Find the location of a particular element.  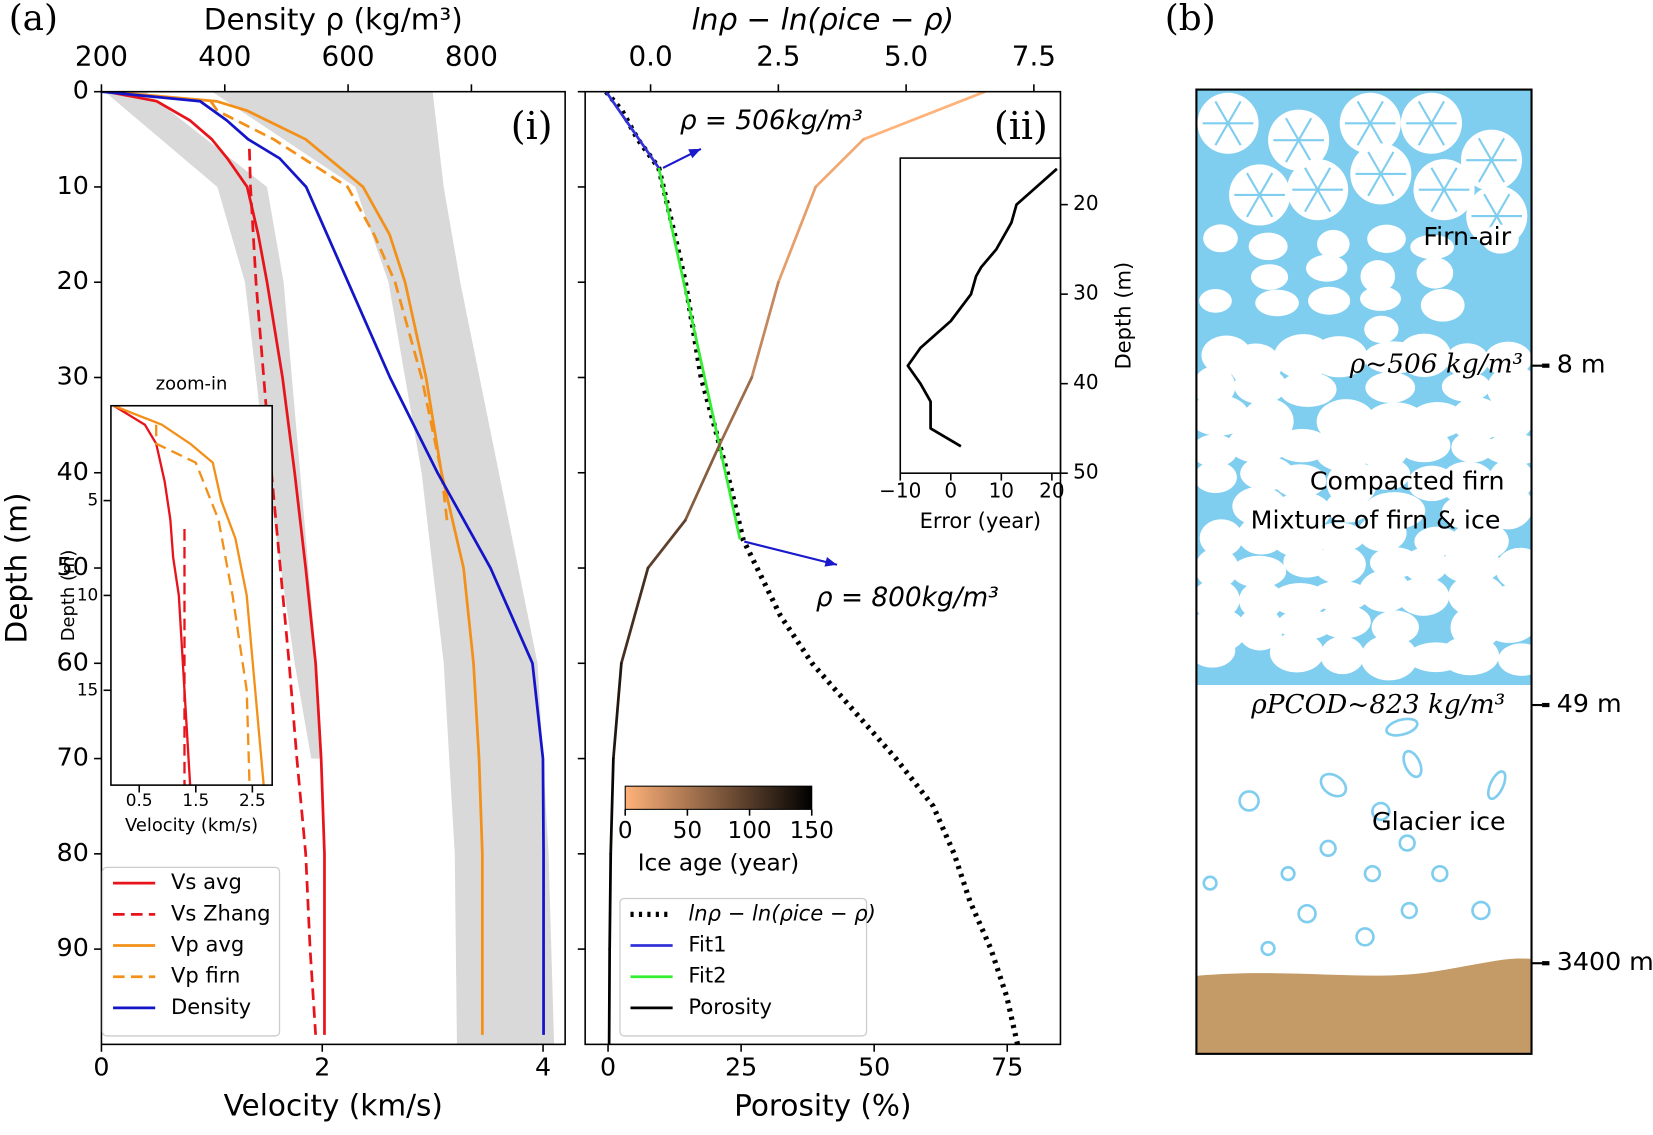

x2-tick-label: 7.5 is located at coordinates (1034, 56).